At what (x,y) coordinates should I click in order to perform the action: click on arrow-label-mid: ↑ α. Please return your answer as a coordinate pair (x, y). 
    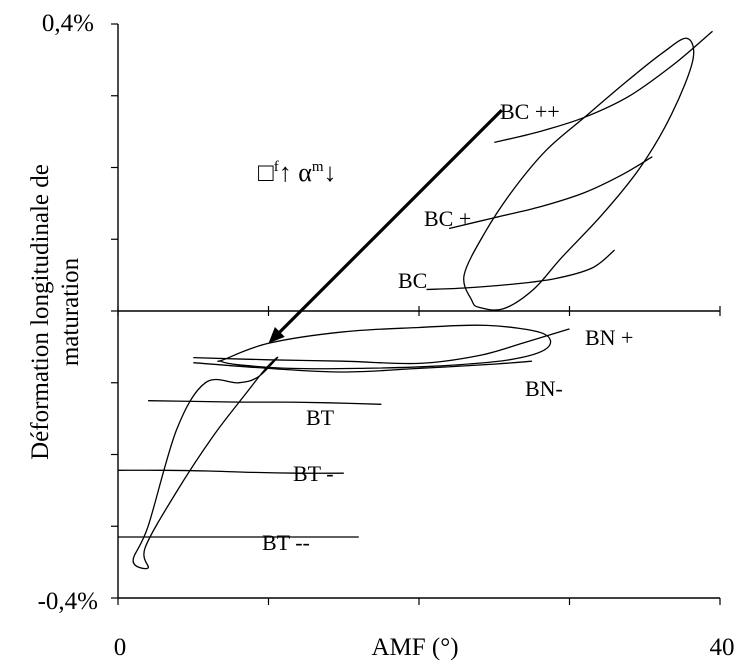
    Looking at the image, I should click on (296, 172).